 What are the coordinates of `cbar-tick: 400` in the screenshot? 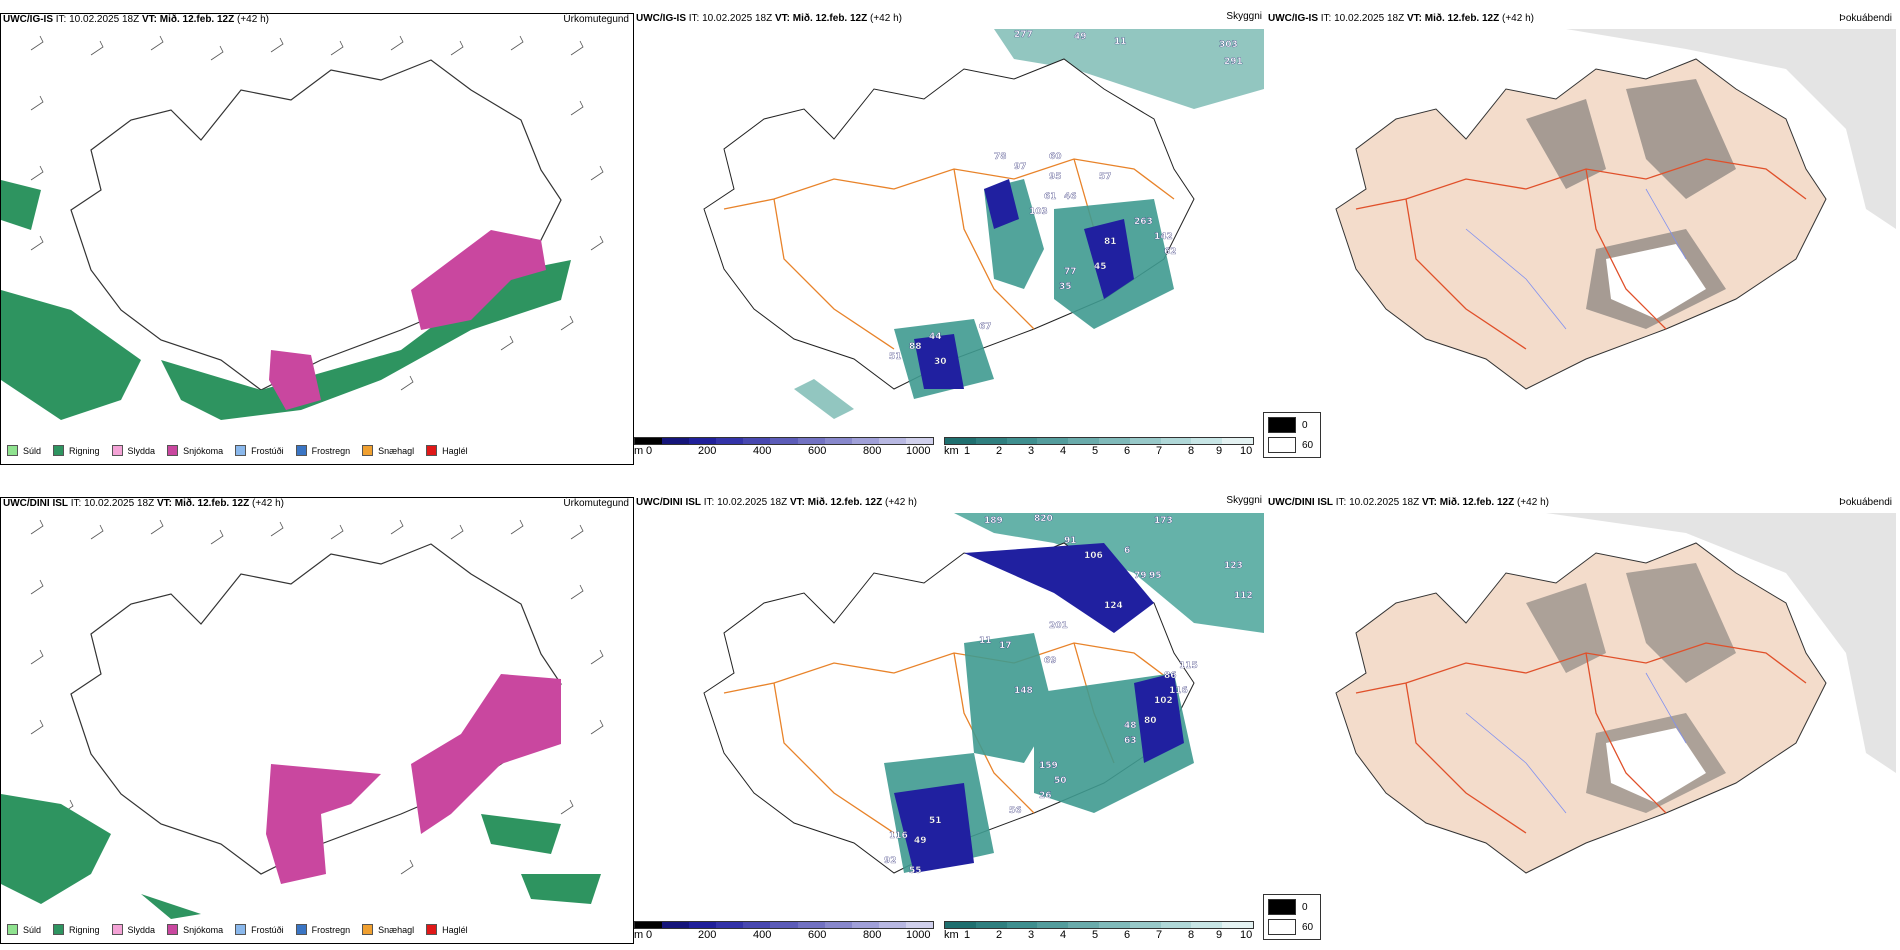 It's located at (762, 935).